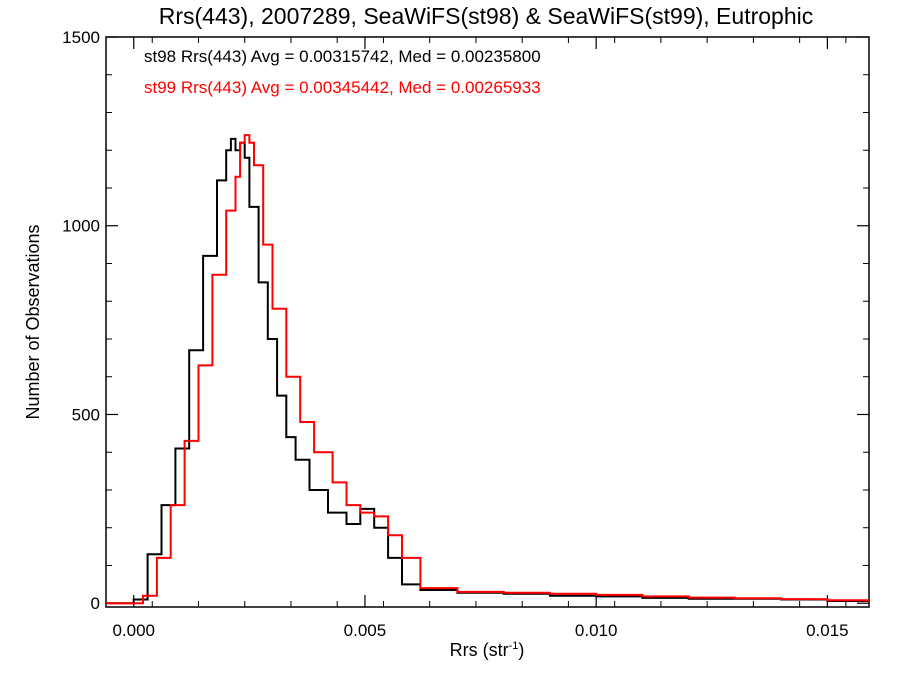 This screenshot has width=900, height=675. Describe the element at coordinates (479, 650) in the screenshot. I see `x-axis-label-main: Rrs (str` at that location.